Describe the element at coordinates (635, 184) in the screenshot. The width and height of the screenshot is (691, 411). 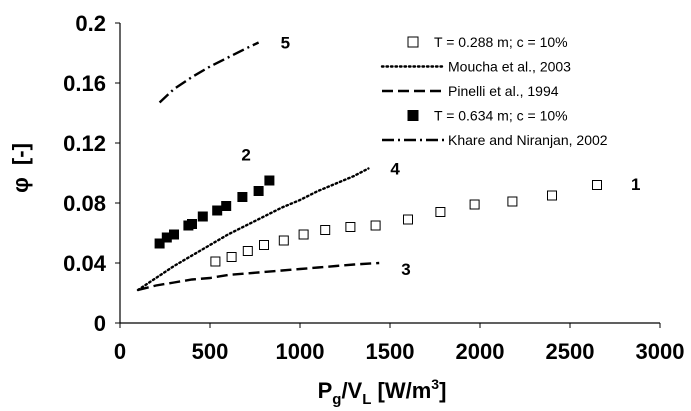
I see `curve-label-1: 1` at that location.